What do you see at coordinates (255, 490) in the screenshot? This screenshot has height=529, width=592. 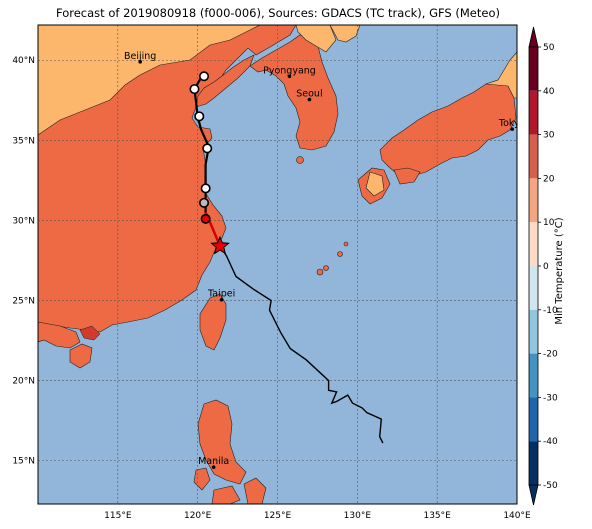 I see `samar-leyte` at bounding box center [255, 490].